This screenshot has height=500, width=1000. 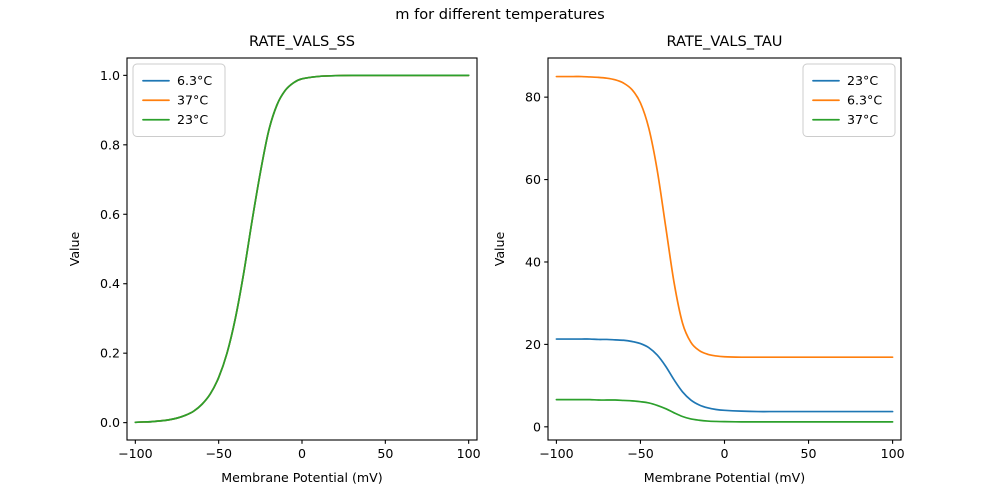 I want to click on curve-23°C, so click(x=724, y=375).